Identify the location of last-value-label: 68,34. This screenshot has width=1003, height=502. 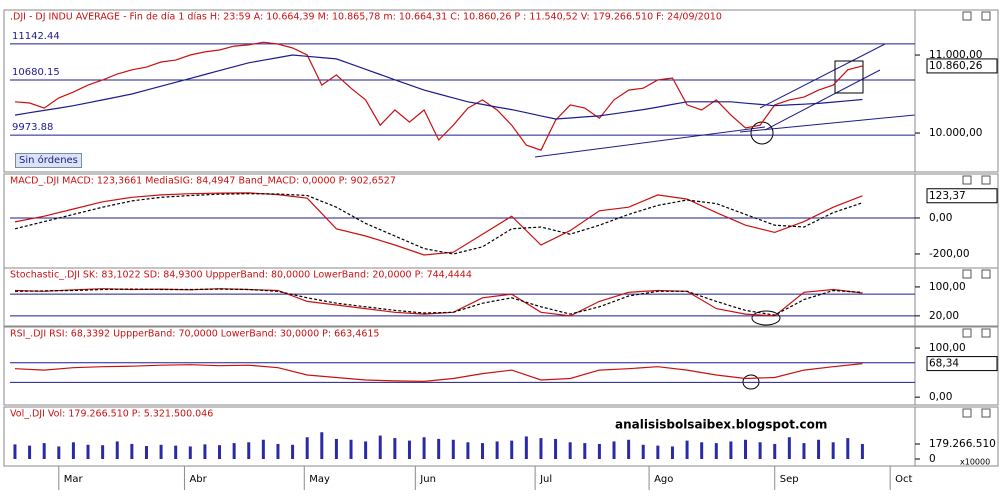
(944, 364).